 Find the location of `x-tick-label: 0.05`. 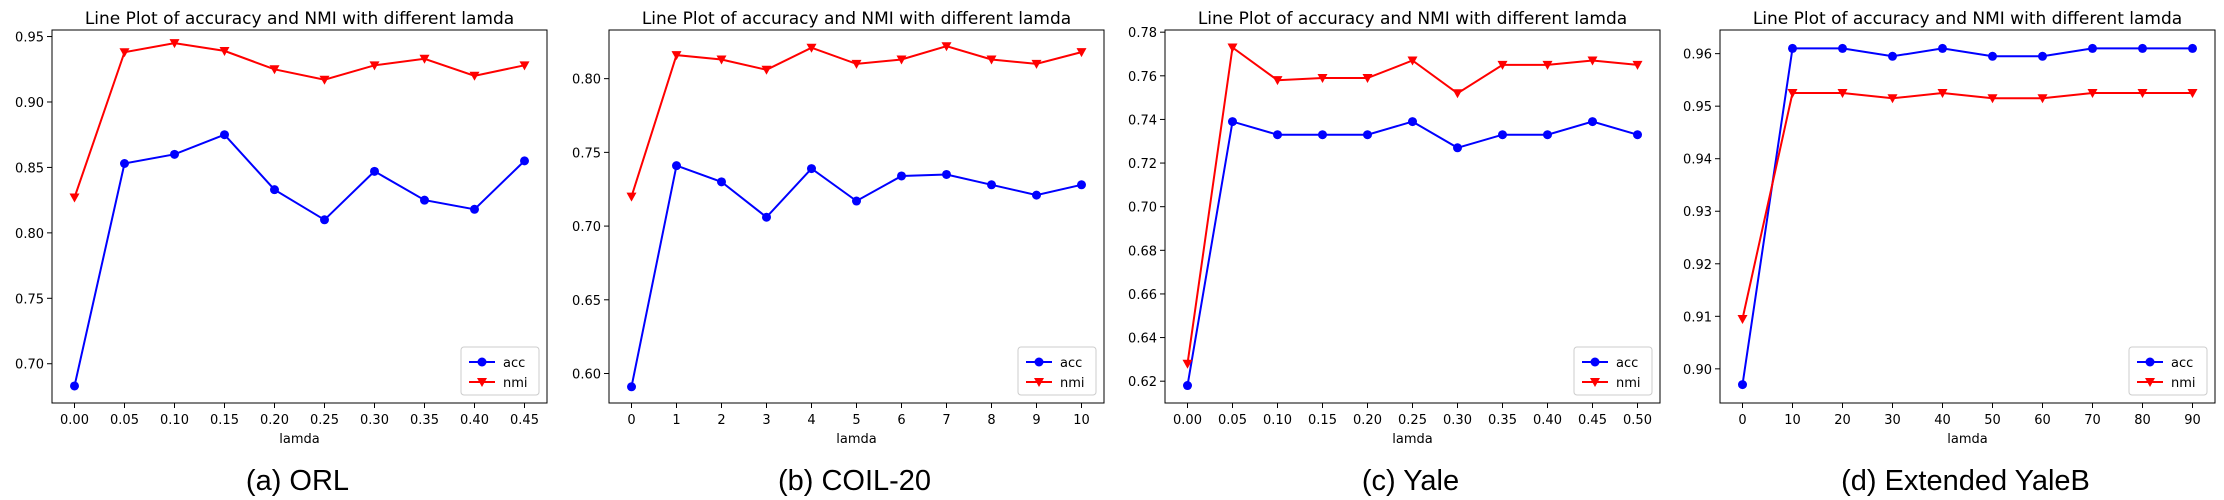

x-tick-label: 0.05 is located at coordinates (1232, 420).